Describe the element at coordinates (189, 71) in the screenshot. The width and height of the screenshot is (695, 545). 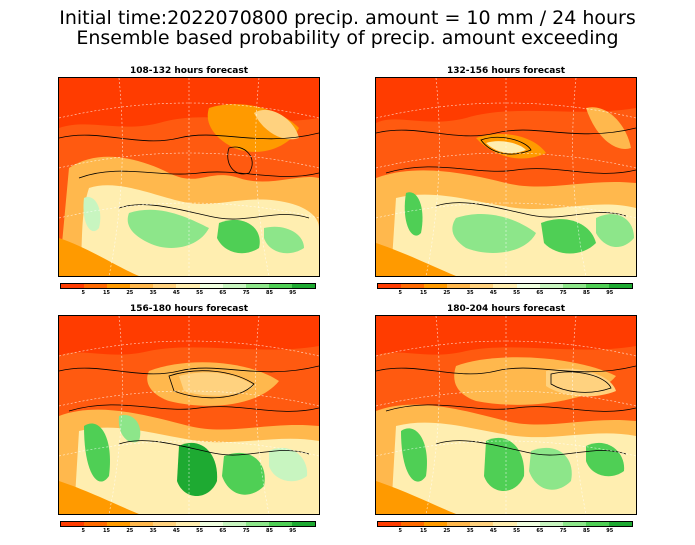
I see `panel-title: 108-132 hours forecast` at that location.